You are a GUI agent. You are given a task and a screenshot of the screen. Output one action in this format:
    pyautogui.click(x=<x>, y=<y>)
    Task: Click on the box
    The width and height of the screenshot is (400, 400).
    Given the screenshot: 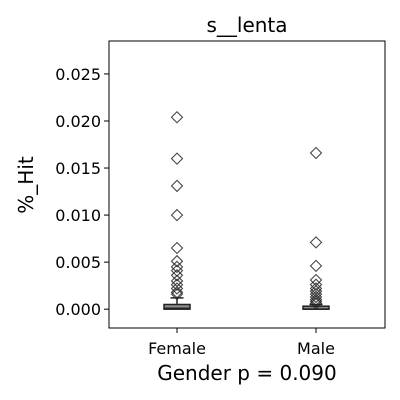 What is the action you would take?
    pyautogui.click(x=177, y=306)
    